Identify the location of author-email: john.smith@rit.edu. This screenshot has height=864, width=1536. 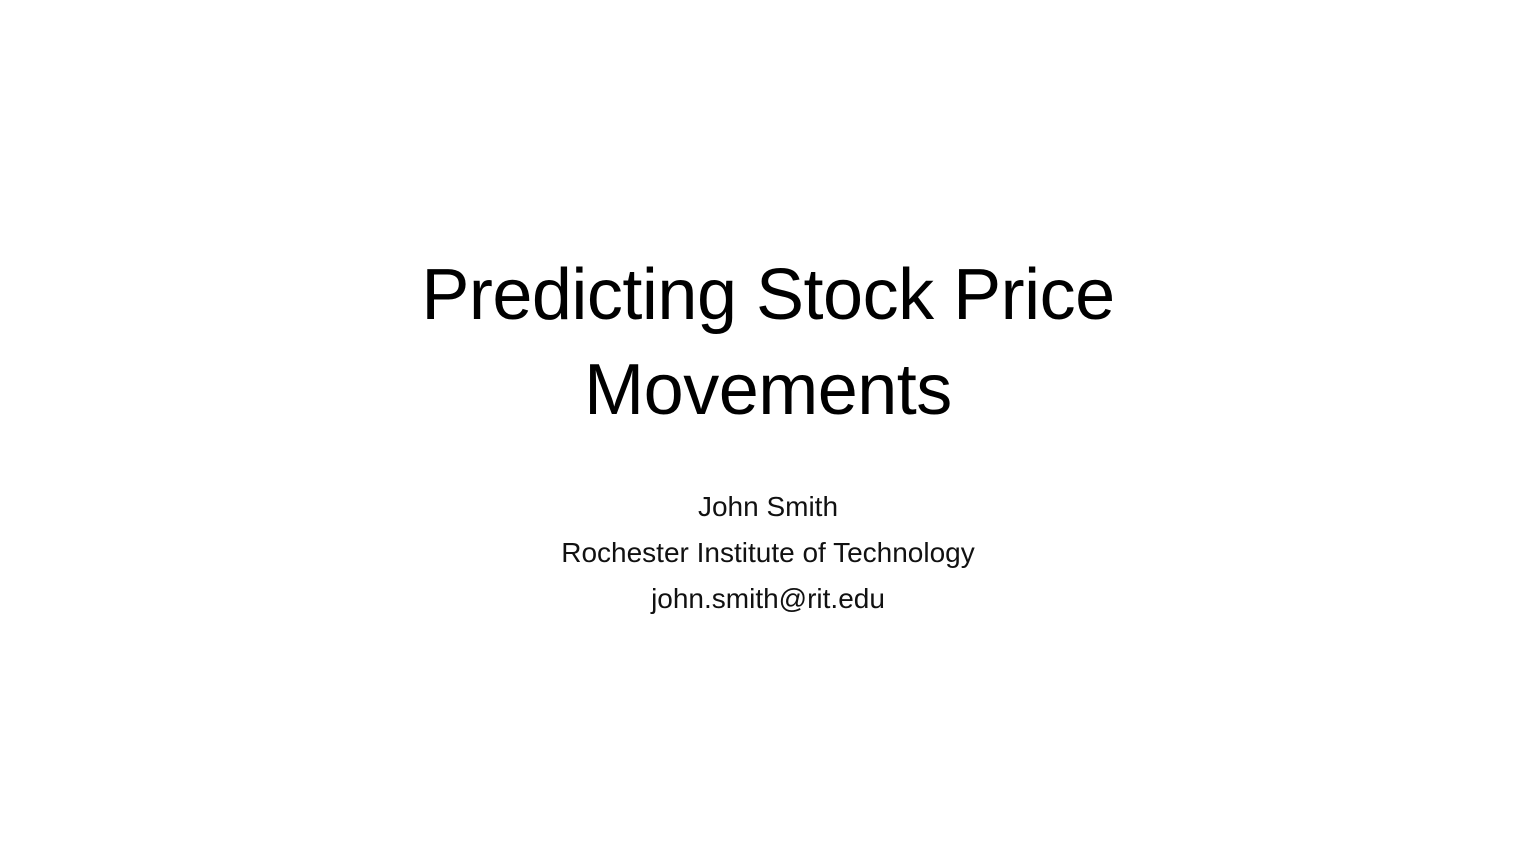
(768, 598).